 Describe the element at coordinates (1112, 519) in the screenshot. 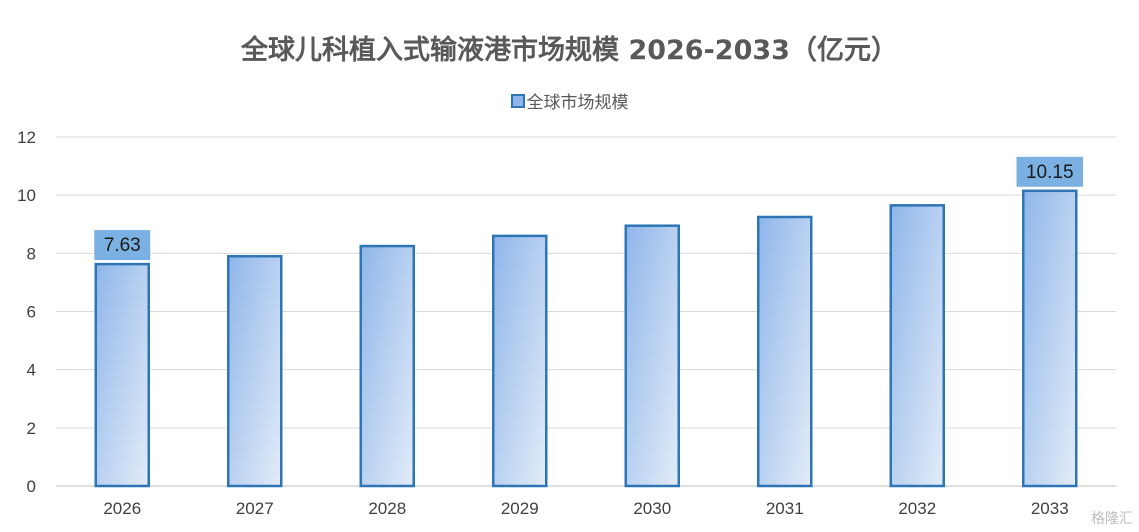

I see `watermark: 格隆汇` at that location.